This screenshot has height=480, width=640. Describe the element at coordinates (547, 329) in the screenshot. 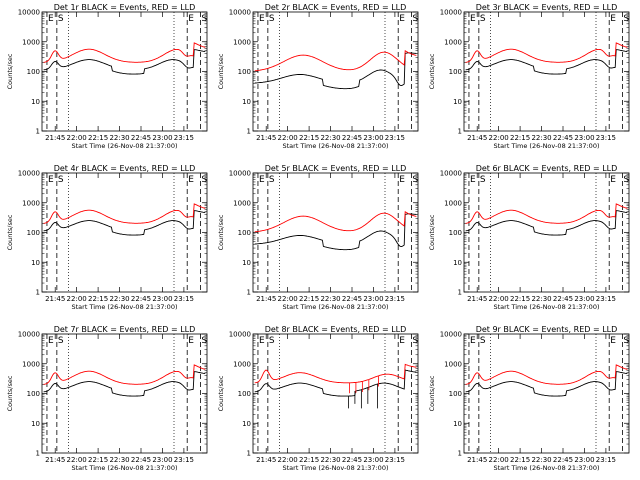

I see `chart-title: Det 9r BLACK = Events, RED = LLD` at that location.